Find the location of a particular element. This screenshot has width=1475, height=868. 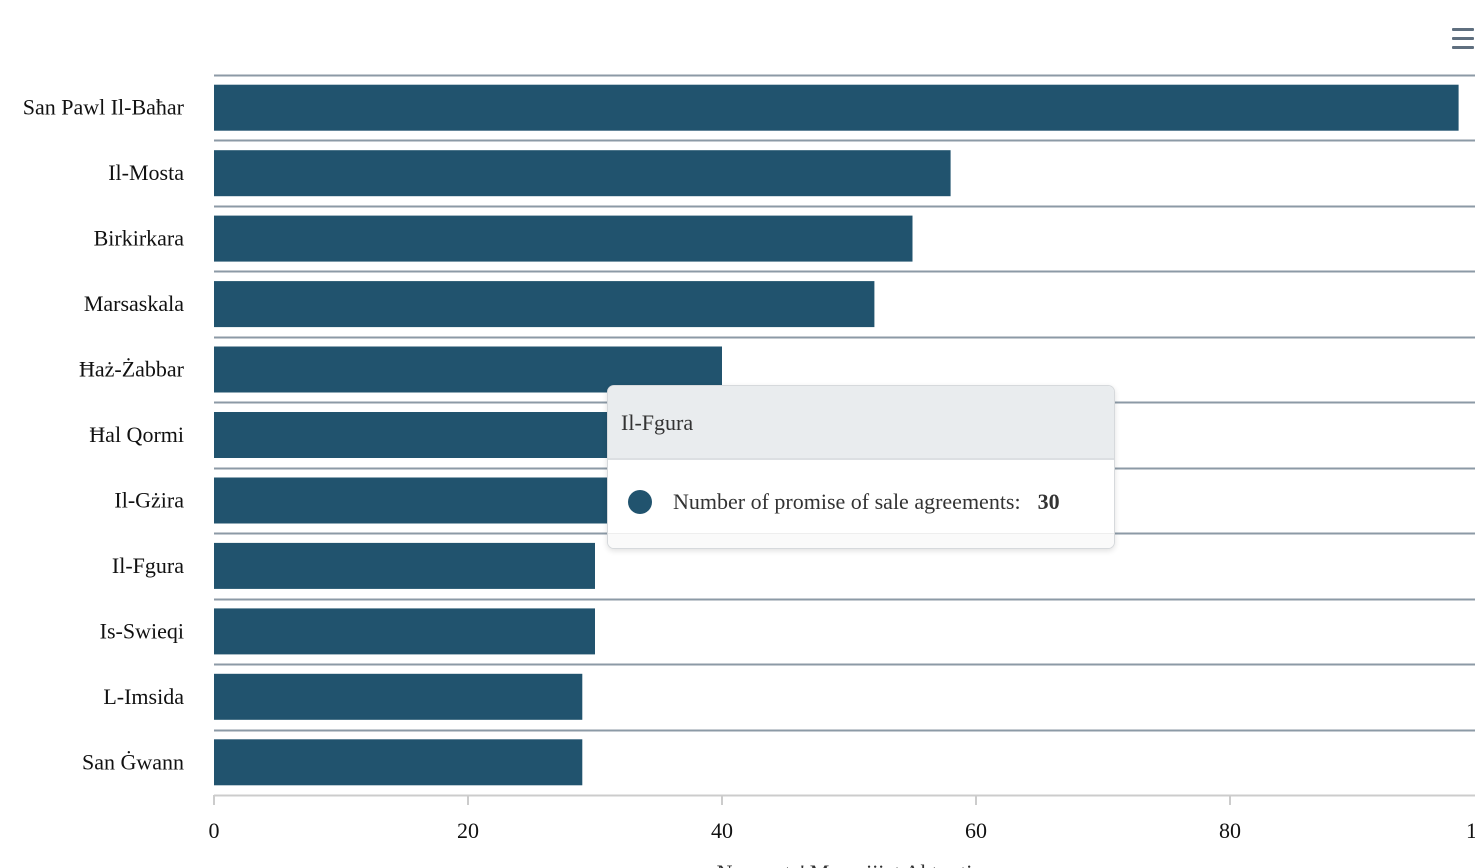

category-label: Il-Fgura is located at coordinates (148, 565).